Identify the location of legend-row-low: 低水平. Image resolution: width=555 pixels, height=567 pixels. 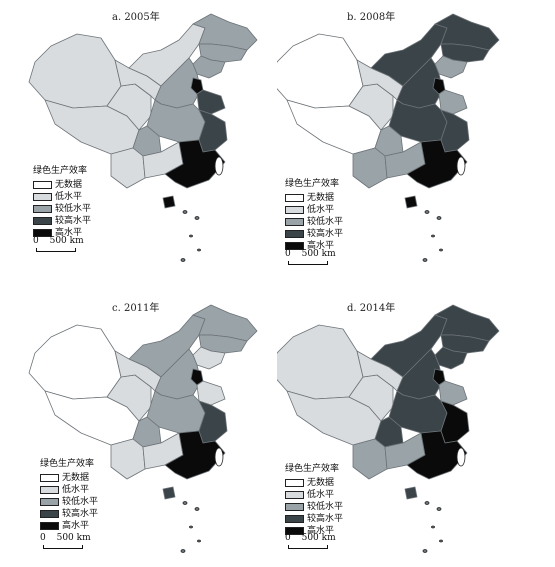
(314, 495).